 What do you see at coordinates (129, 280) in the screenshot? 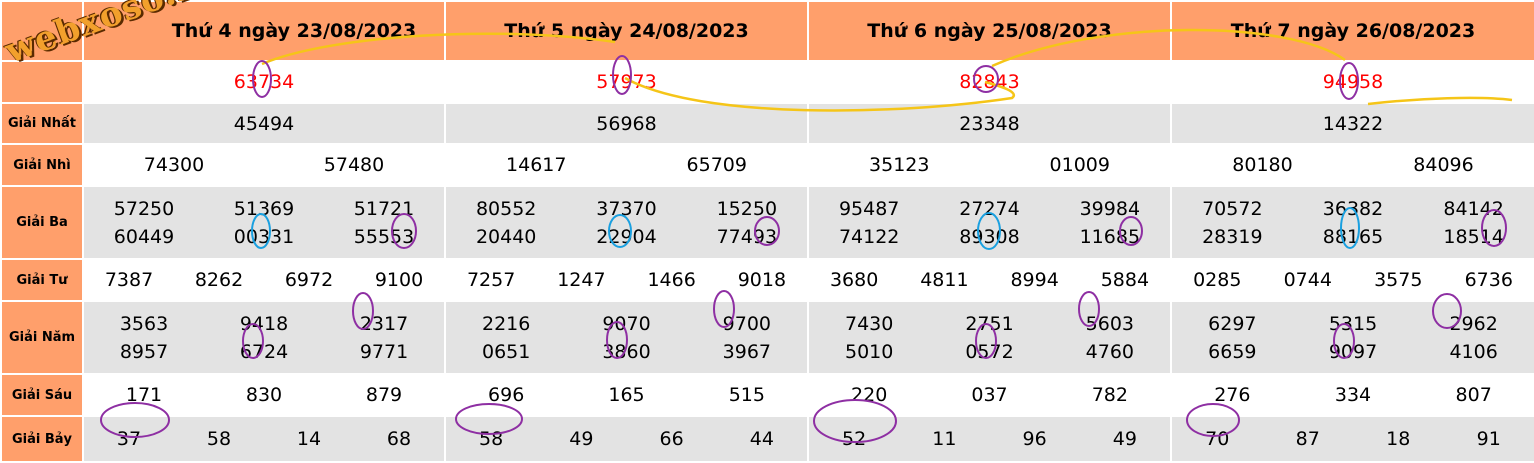
I see `prize-number: 7387` at bounding box center [129, 280].